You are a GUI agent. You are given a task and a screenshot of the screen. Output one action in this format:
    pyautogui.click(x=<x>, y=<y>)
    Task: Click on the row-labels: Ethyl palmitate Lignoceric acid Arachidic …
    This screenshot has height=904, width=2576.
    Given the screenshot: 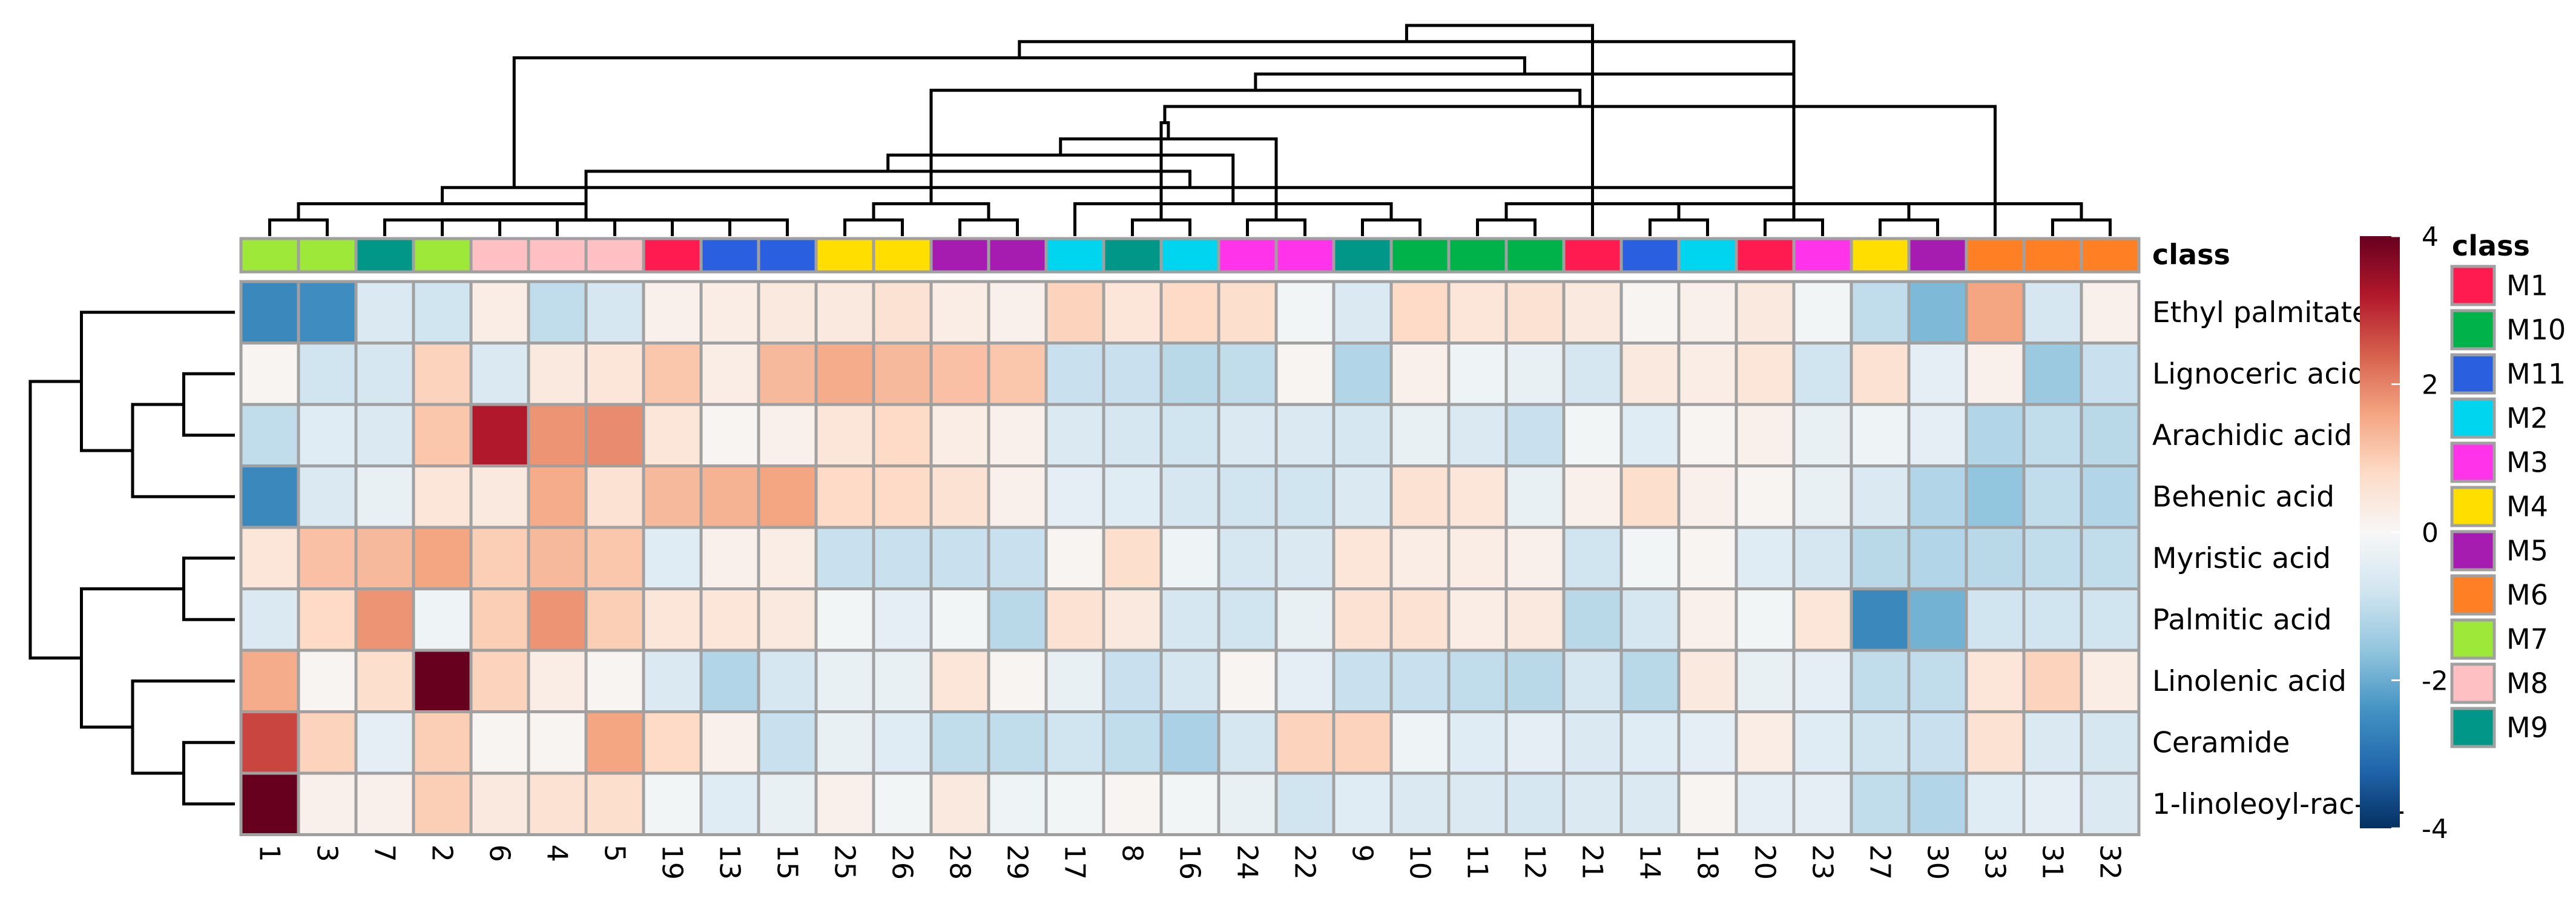 What is the action you would take?
    pyautogui.click(x=2277, y=558)
    